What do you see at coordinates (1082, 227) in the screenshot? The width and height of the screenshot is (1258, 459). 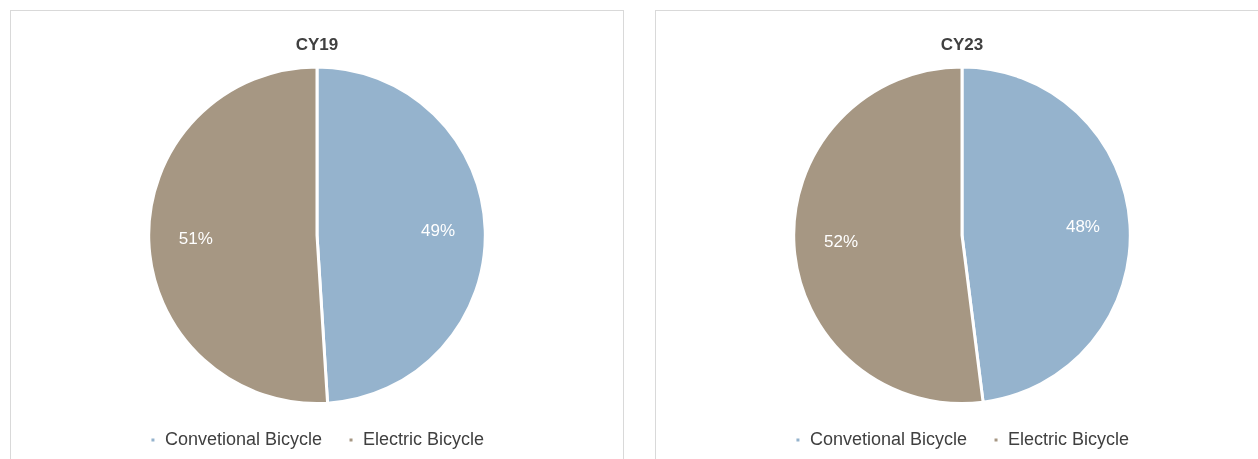 I see `data-label: 48%` at bounding box center [1082, 227].